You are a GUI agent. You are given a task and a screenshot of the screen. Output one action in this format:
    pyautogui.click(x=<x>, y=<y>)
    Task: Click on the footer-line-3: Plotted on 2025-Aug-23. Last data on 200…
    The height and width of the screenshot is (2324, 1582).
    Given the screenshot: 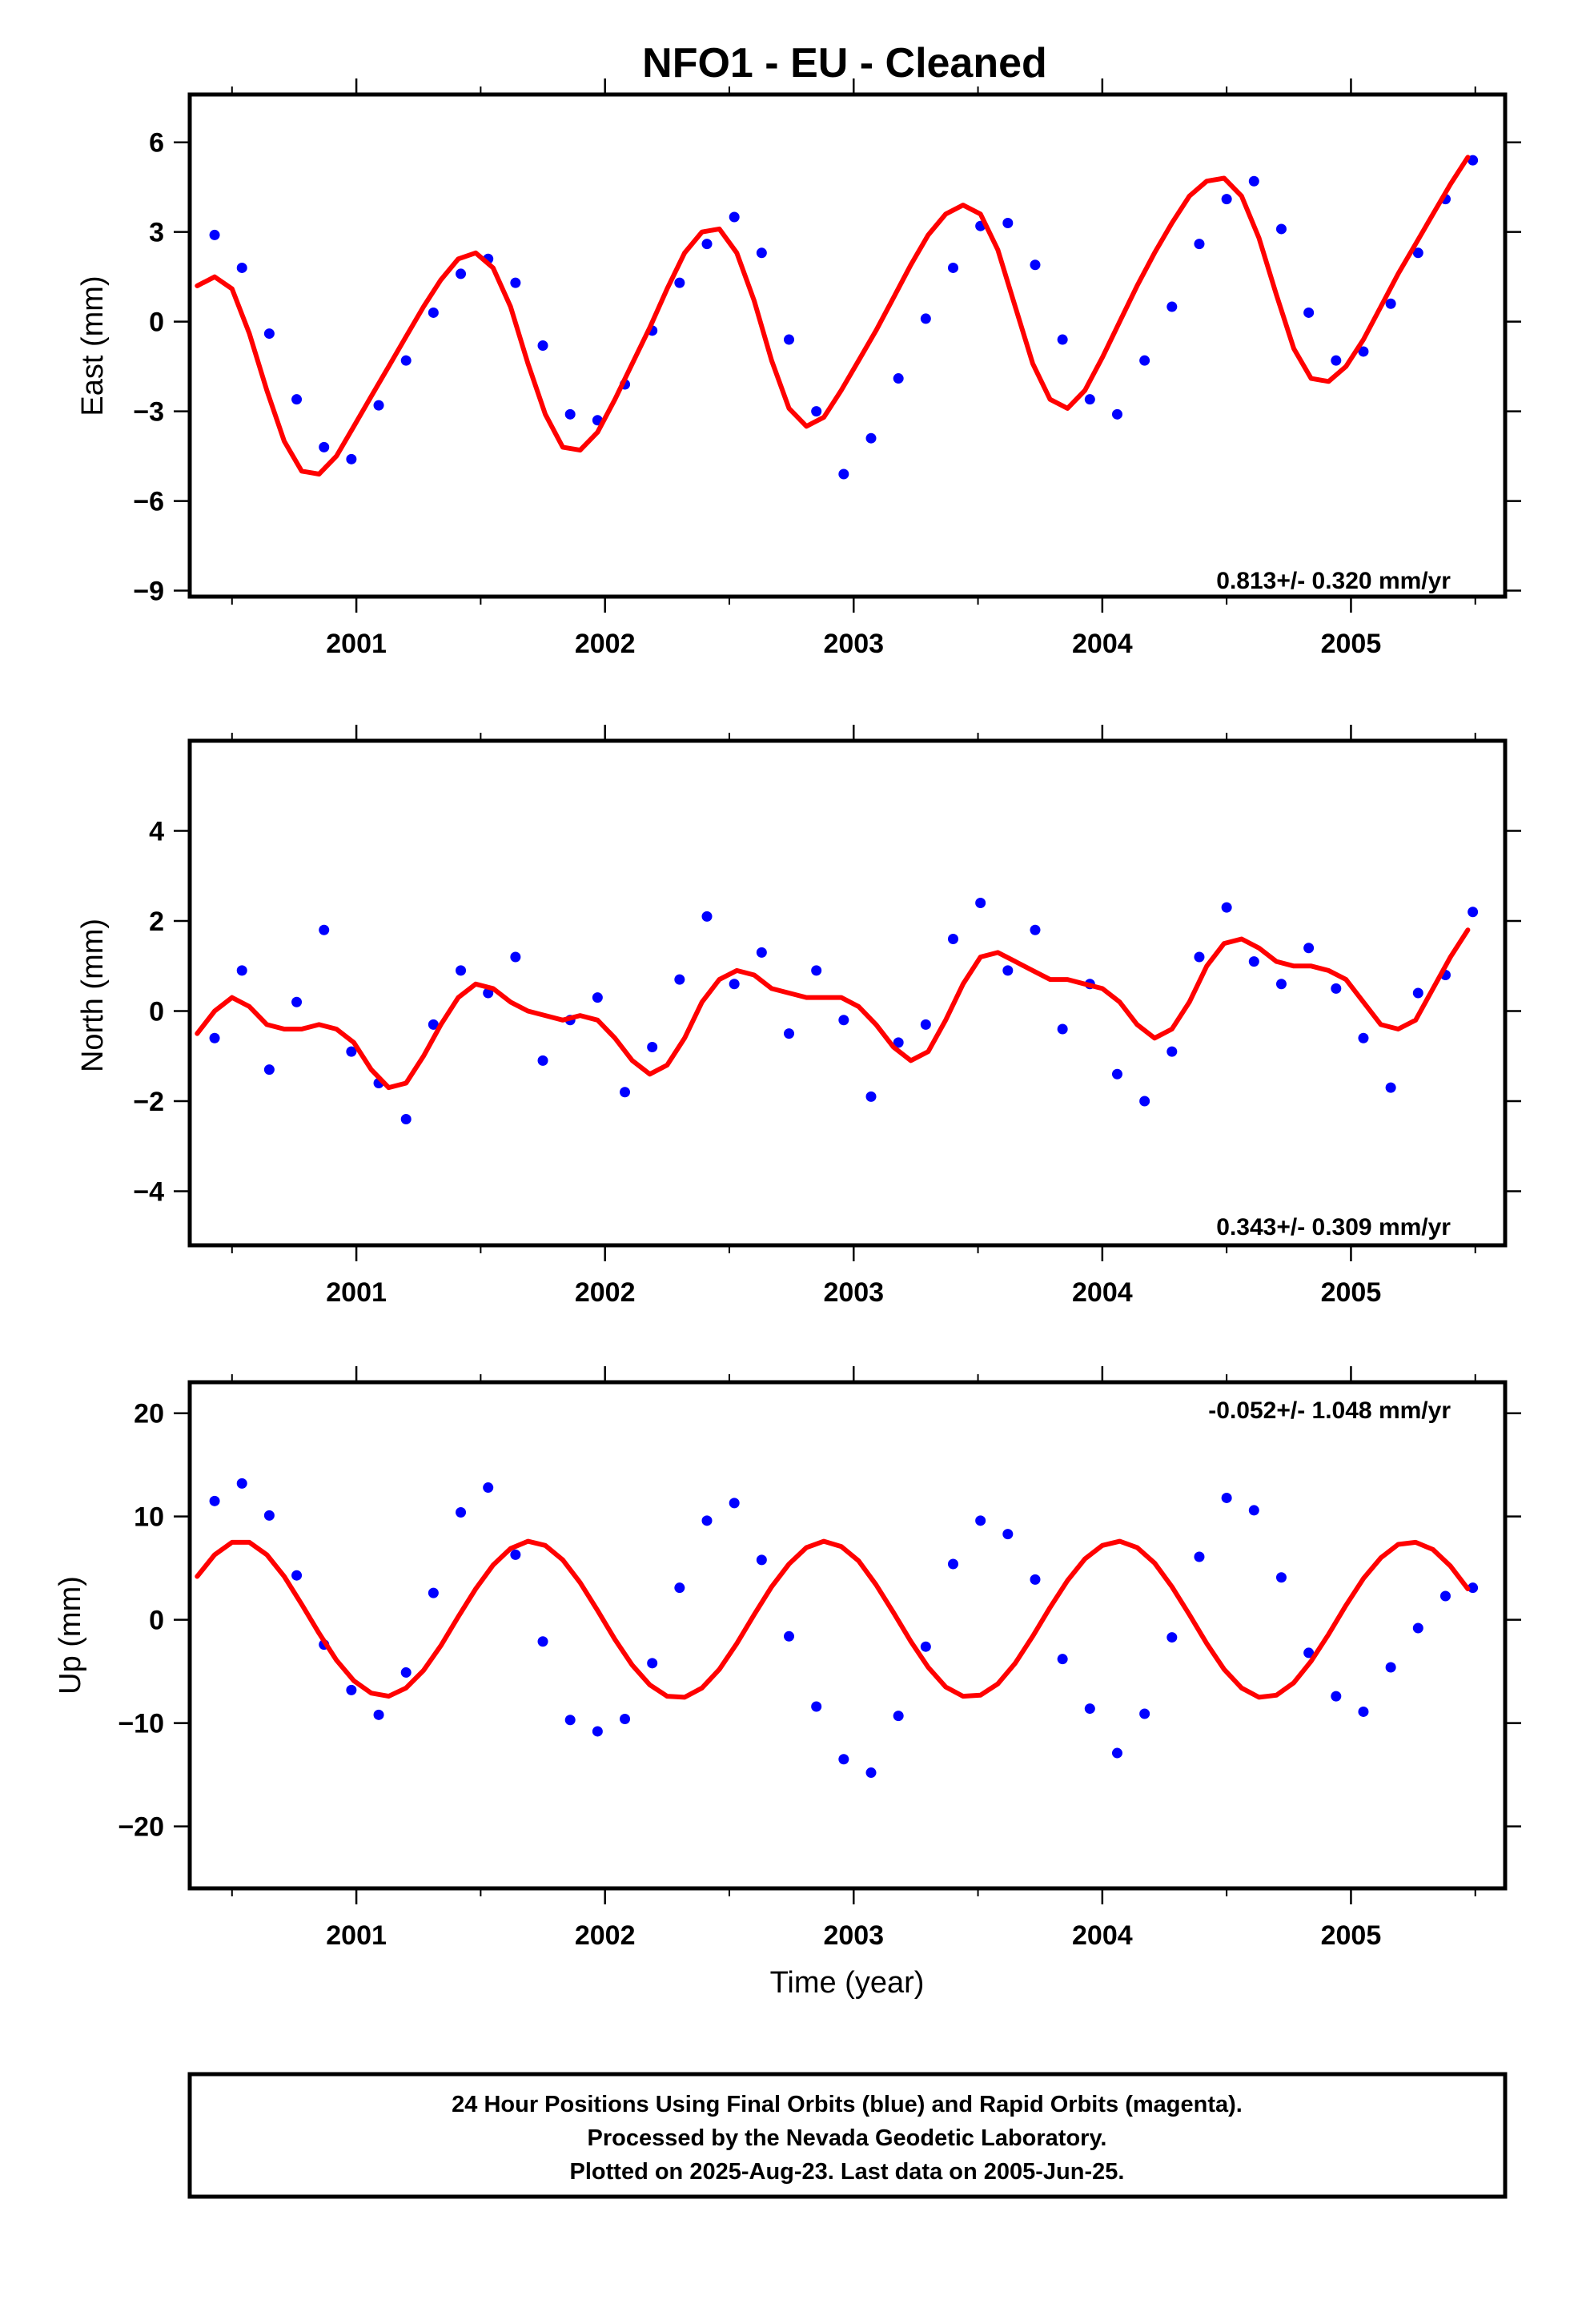 What is the action you would take?
    pyautogui.click(x=847, y=2172)
    